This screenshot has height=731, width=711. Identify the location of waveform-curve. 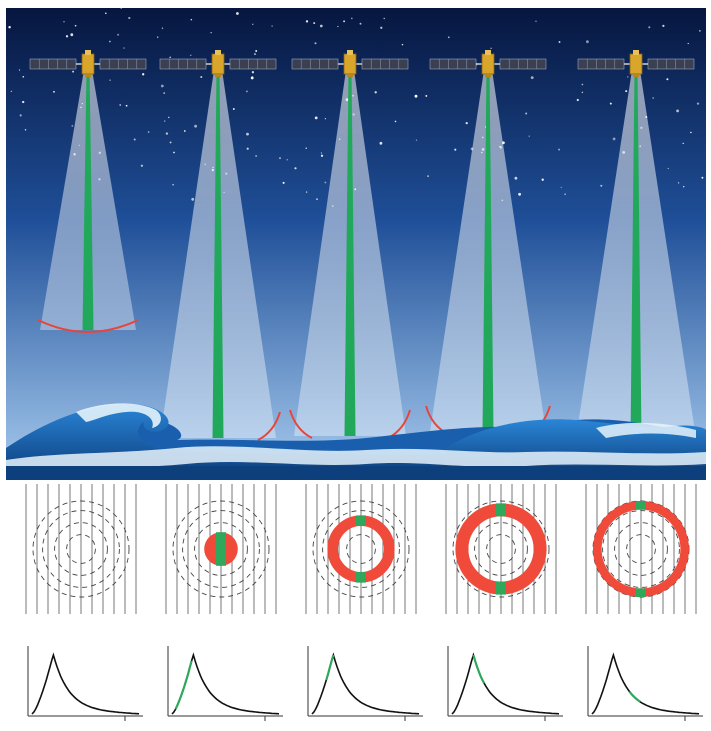
(505, 683).